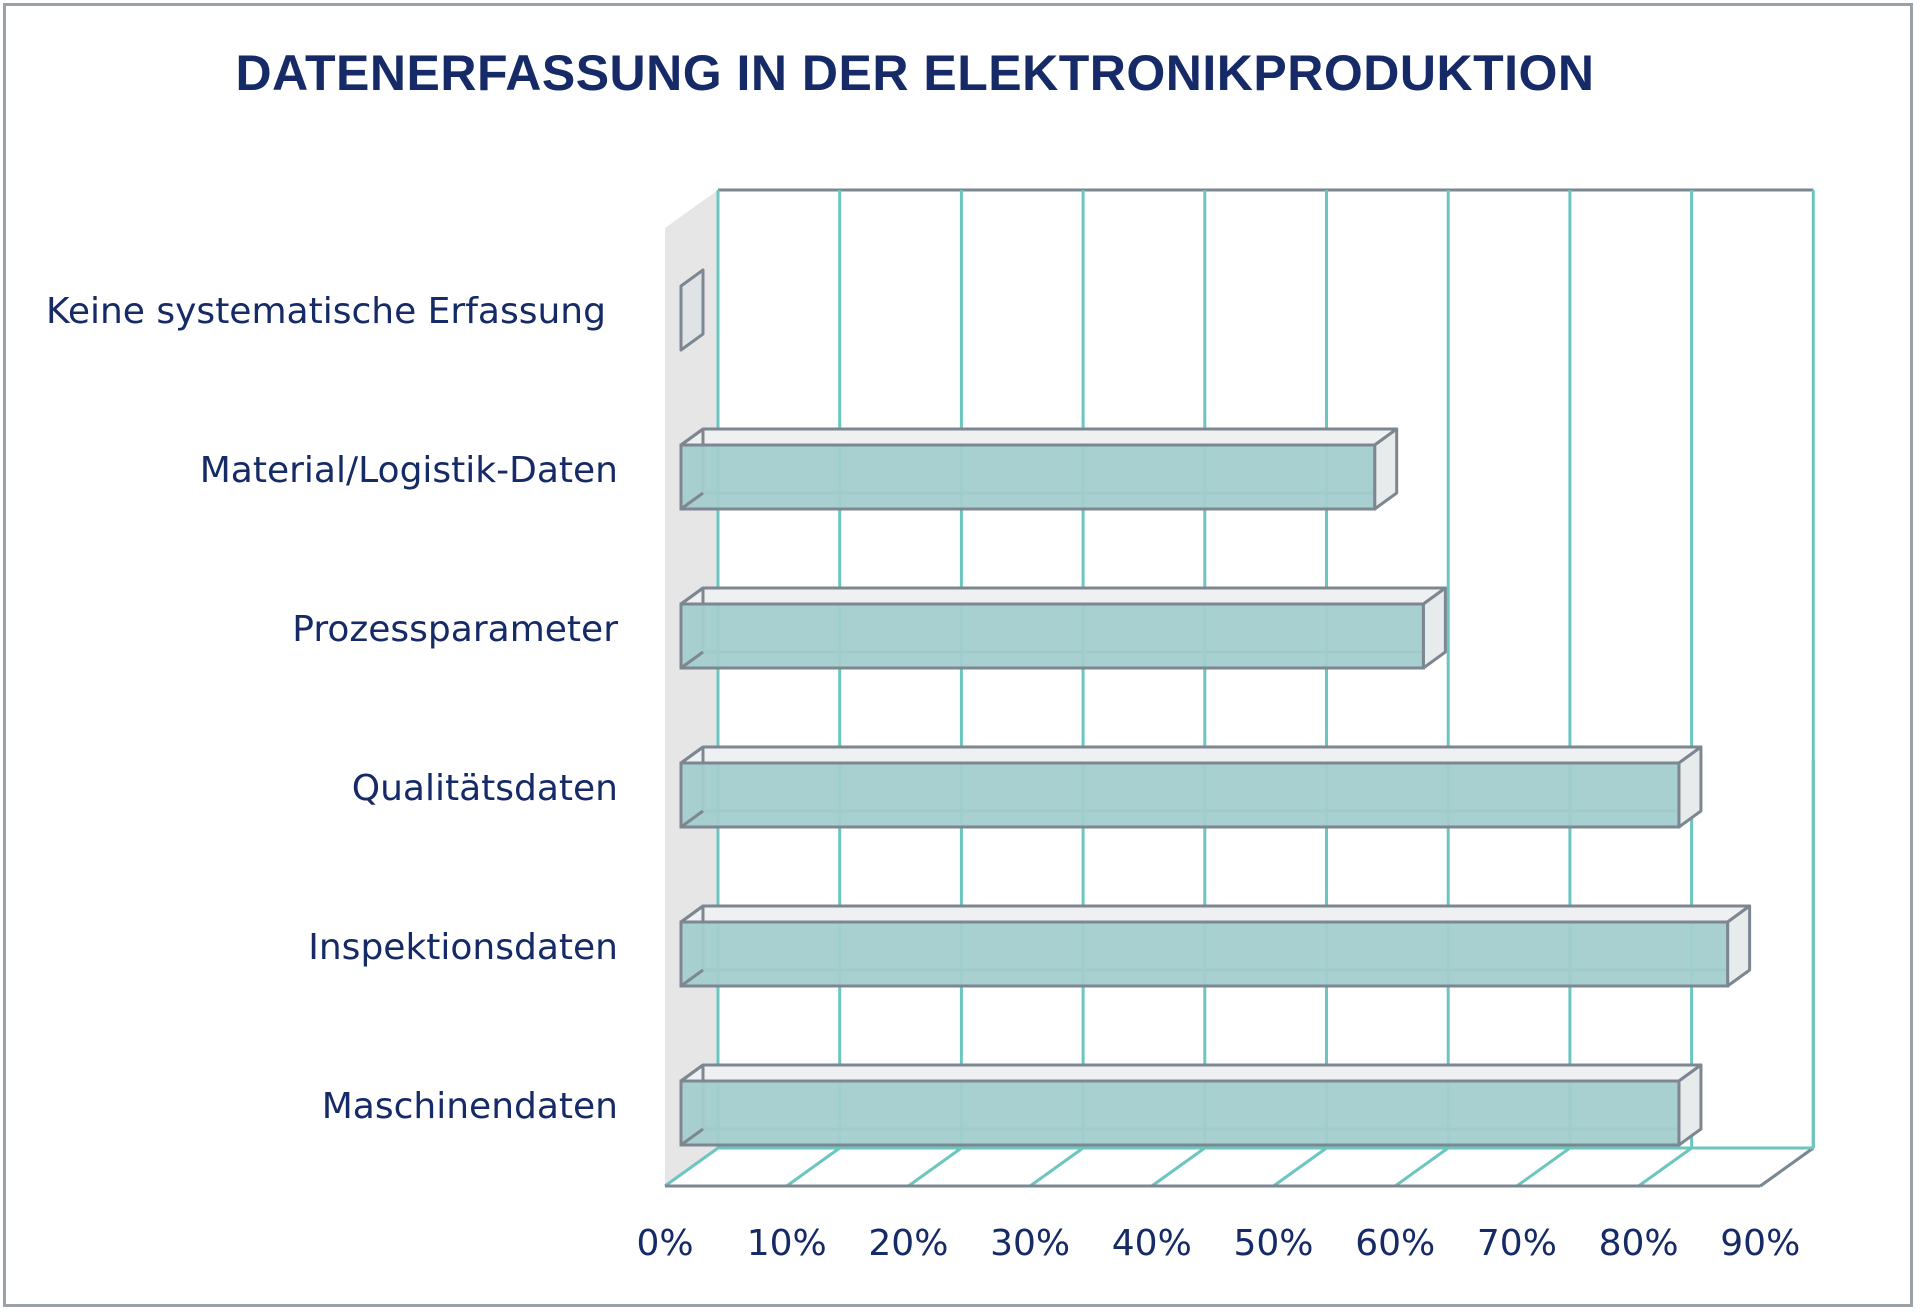 This screenshot has height=1315, width=1920. What do you see at coordinates (1395, 1243) in the screenshot?
I see `x-tick-label: 60%` at bounding box center [1395, 1243].